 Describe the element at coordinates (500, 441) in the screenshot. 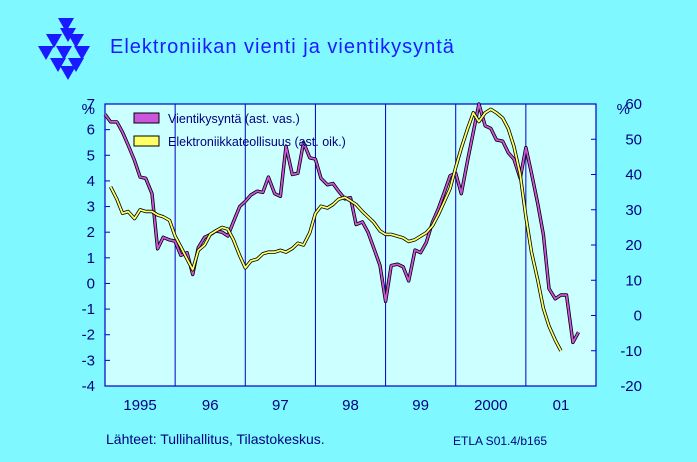

I see `chart-code: ETLA S01.4/b165` at that location.